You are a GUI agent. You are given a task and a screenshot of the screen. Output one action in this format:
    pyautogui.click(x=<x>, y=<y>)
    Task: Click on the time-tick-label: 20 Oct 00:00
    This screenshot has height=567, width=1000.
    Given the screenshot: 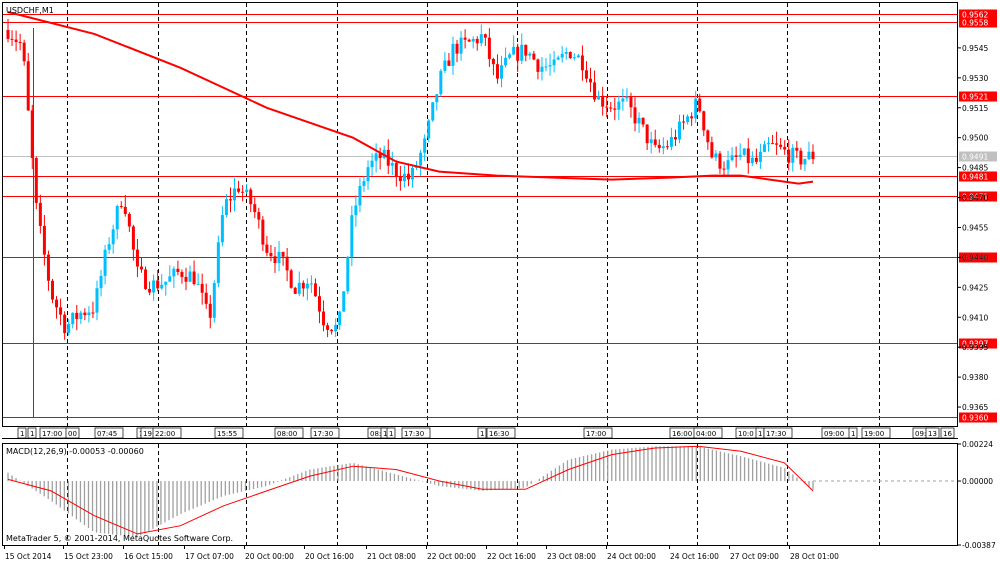 What is the action you would take?
    pyautogui.click(x=269, y=556)
    